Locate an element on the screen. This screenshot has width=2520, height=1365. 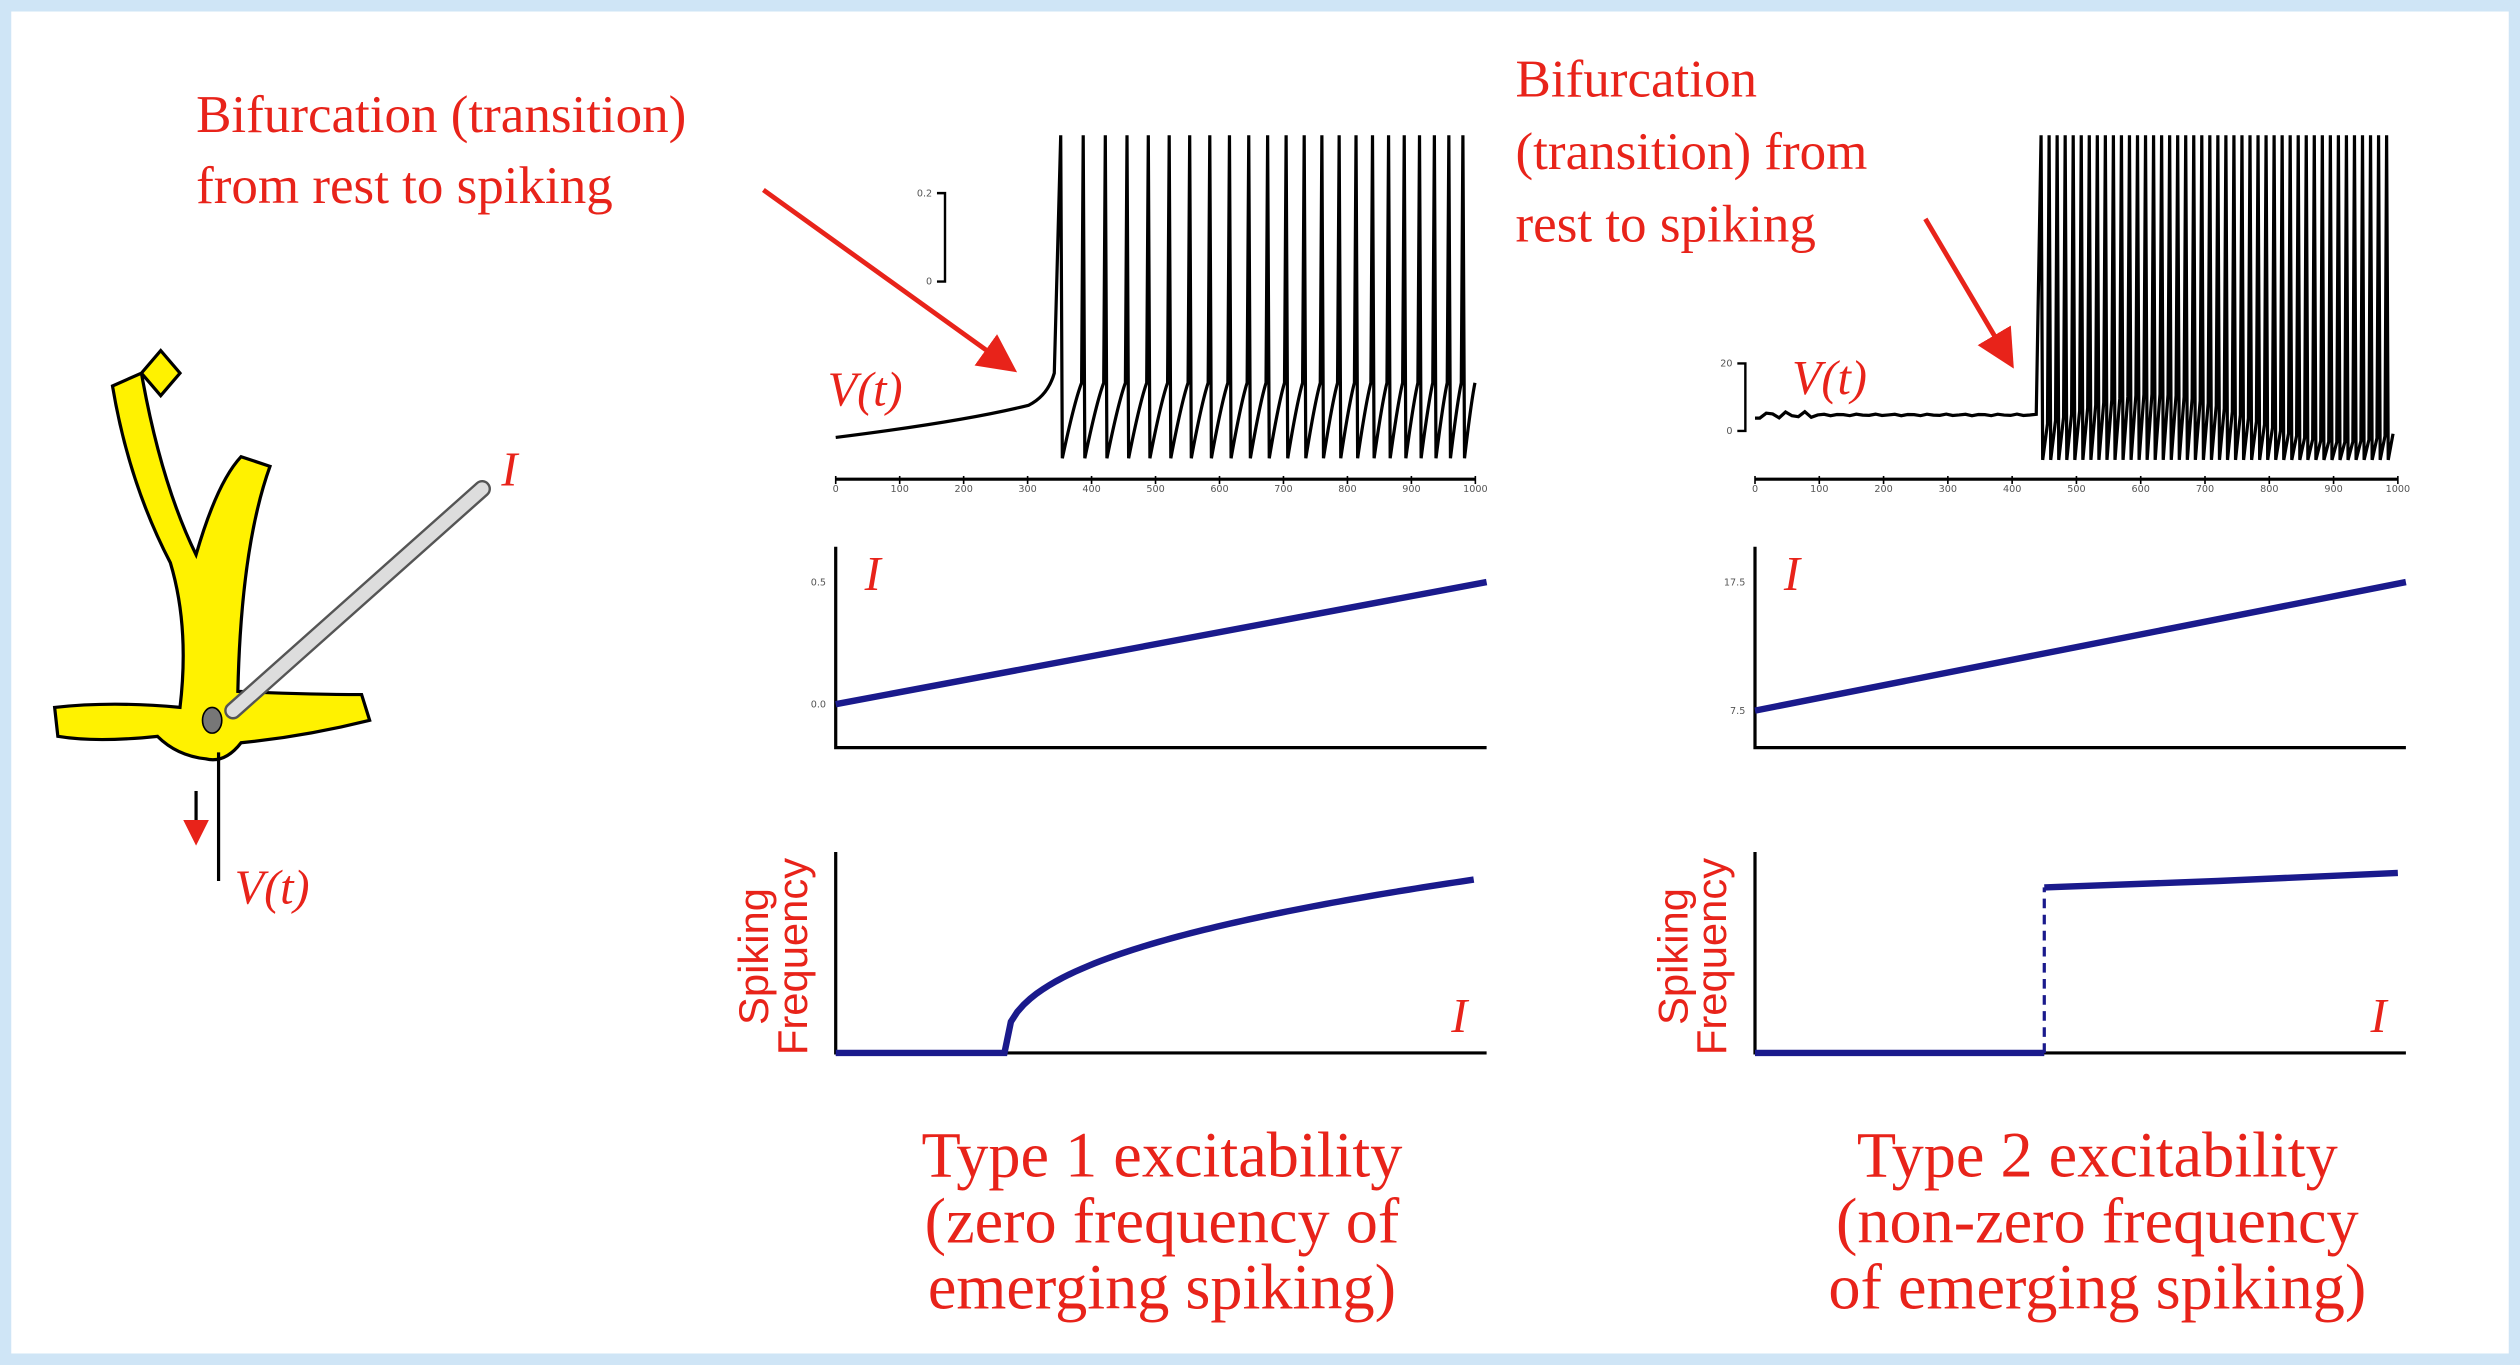
caption-line: (zero frequency of is located at coordinates (1162, 1221).